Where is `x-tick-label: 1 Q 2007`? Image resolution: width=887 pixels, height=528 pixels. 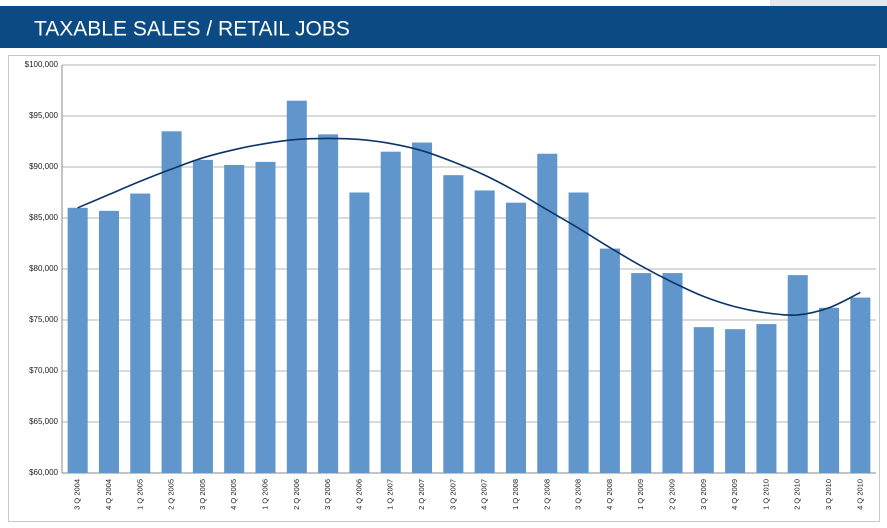
x-tick-label: 1 Q 2007 is located at coordinates (390, 494).